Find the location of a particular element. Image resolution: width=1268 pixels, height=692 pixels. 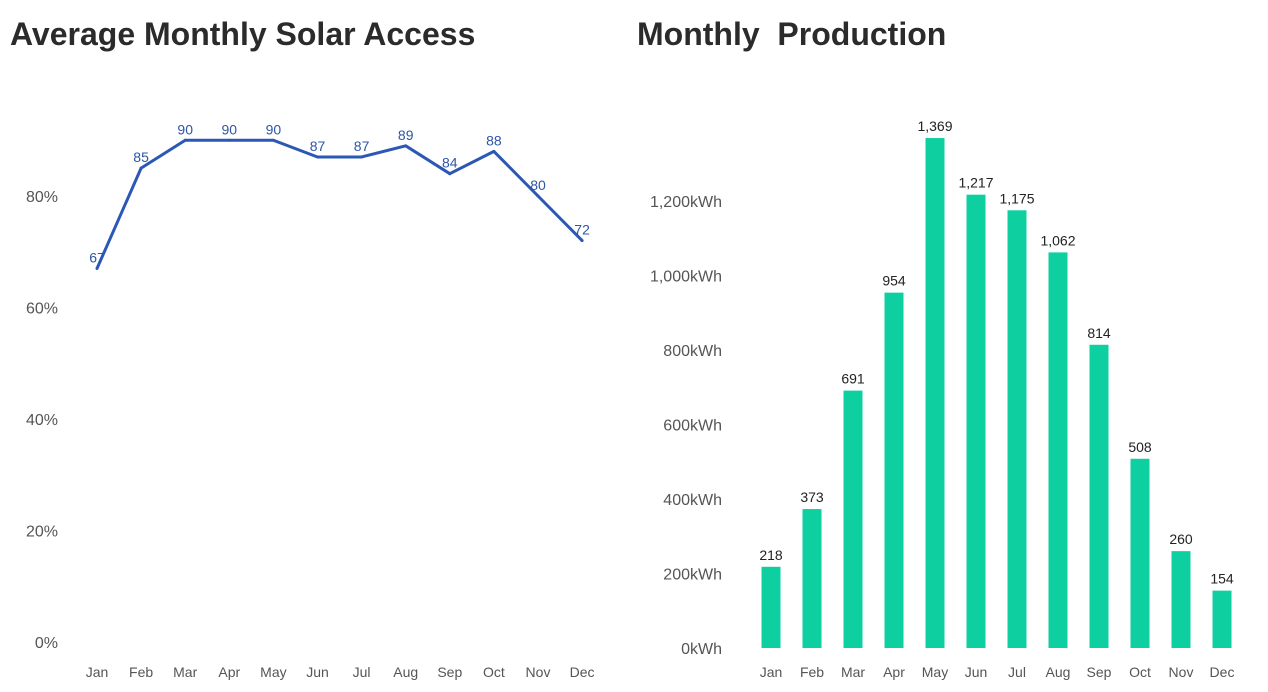

solar-access-data-label: 84 is located at coordinates (450, 163).